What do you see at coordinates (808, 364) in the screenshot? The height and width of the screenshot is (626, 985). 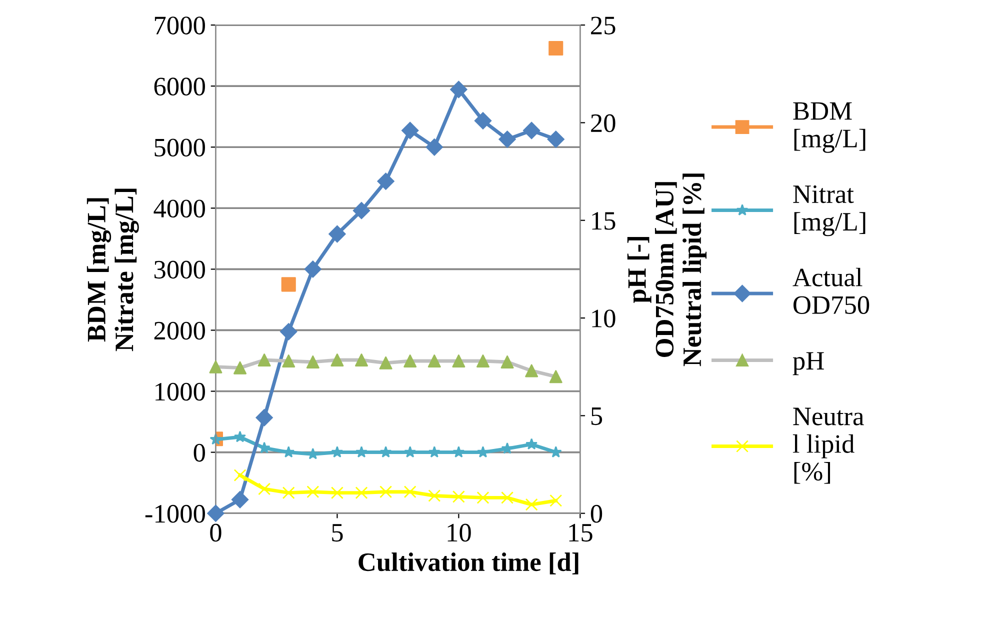 I see `legend-label: pH` at bounding box center [808, 364].